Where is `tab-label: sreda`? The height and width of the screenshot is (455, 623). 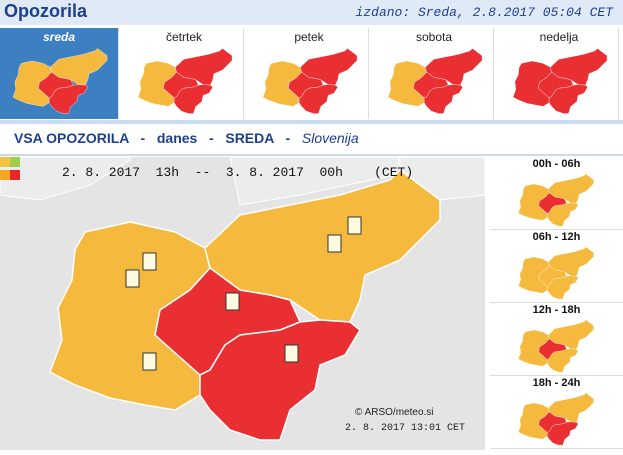 tab-label: sreda is located at coordinates (59, 37).